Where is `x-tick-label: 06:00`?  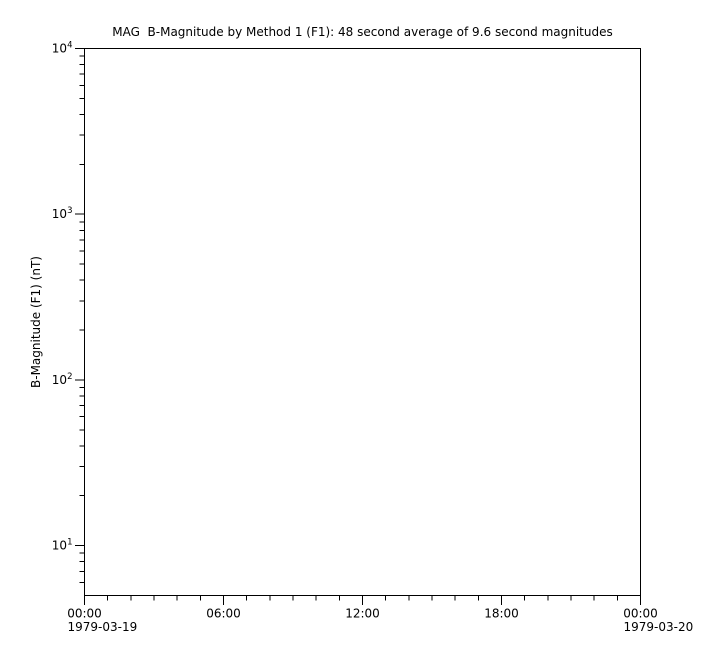
x-tick-label: 06:00 is located at coordinates (223, 614).